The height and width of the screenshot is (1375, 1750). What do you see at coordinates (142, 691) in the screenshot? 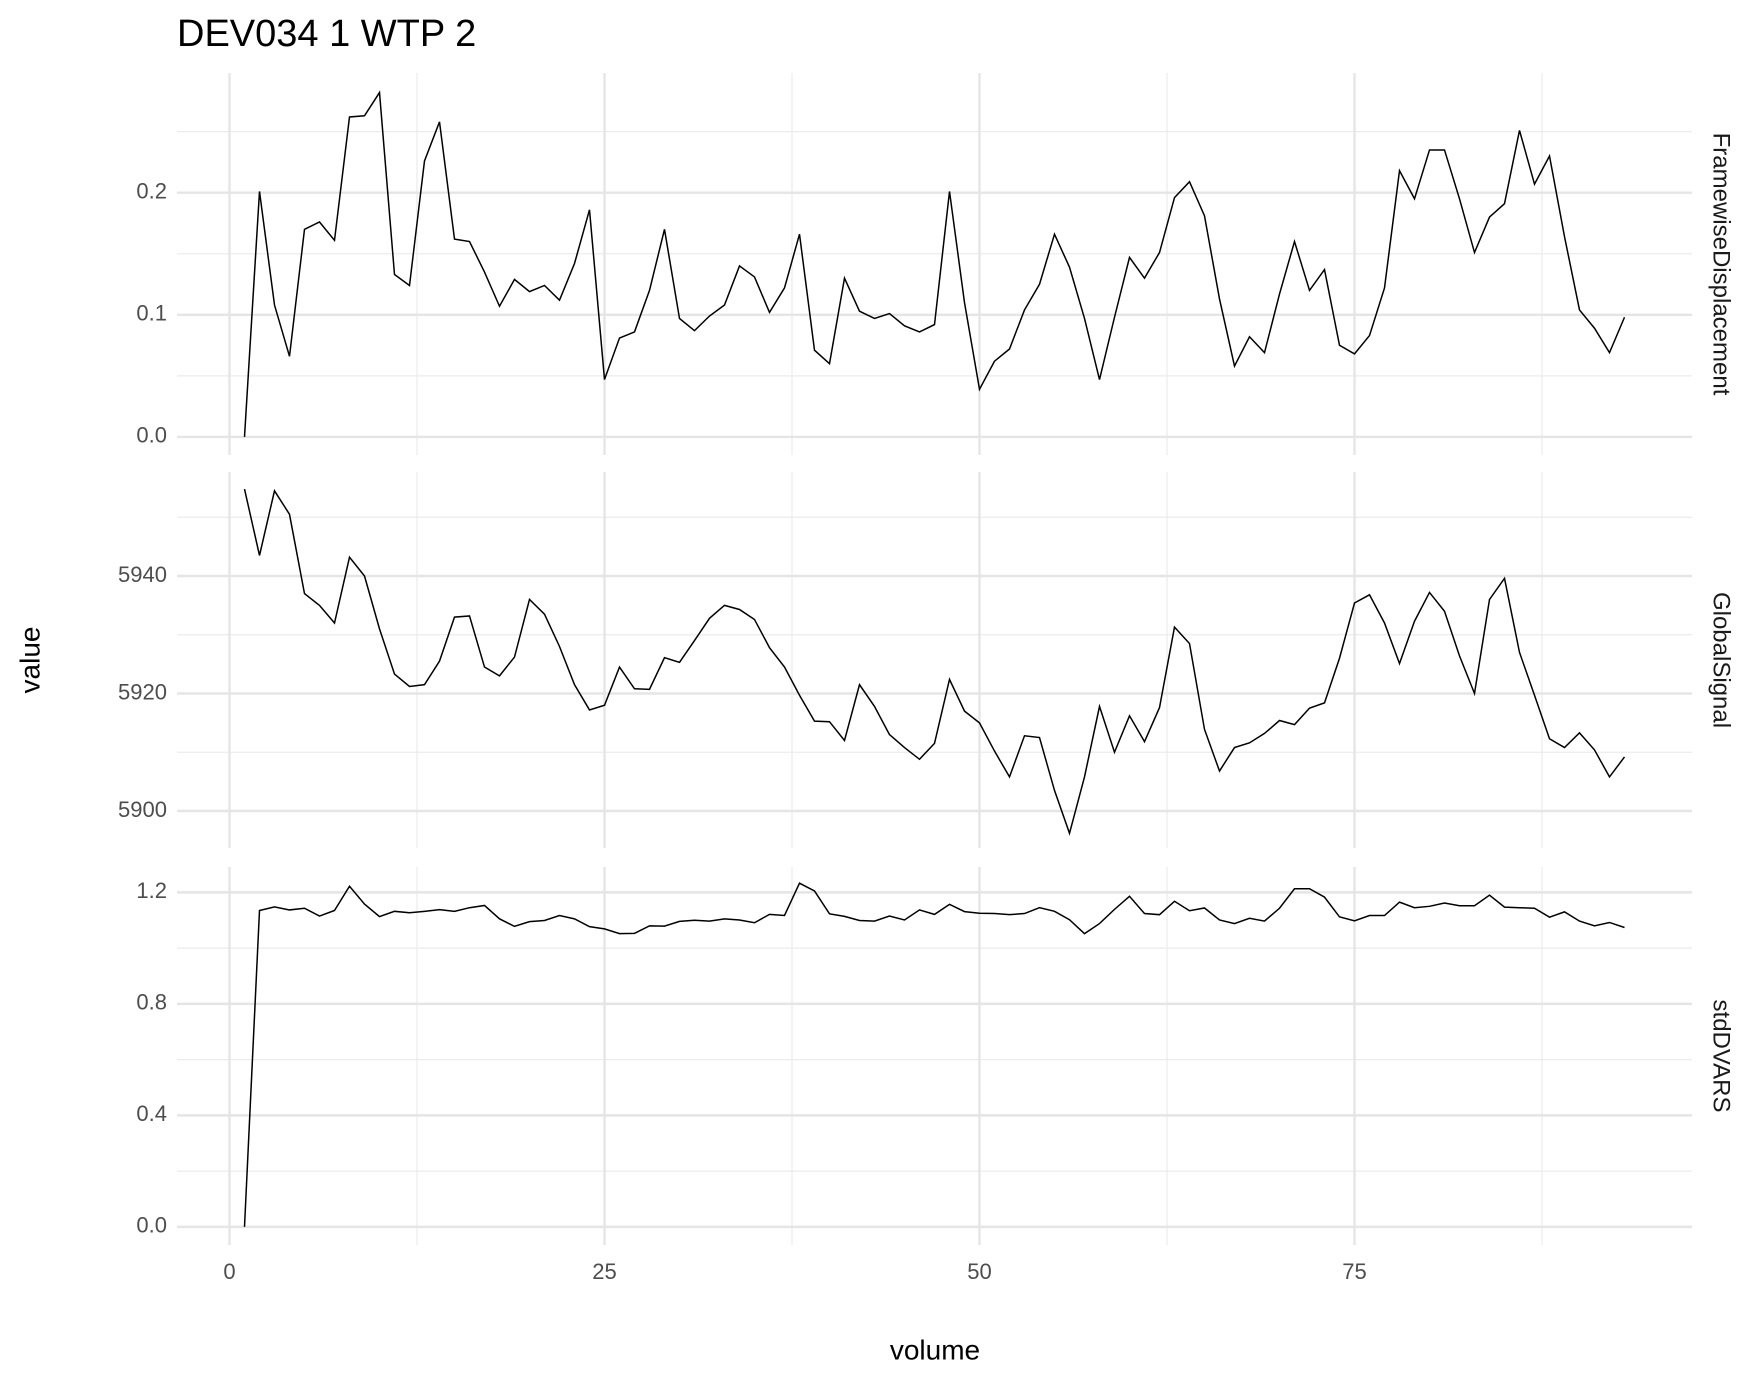
I see `y-tick-label: 5920` at bounding box center [142, 691].